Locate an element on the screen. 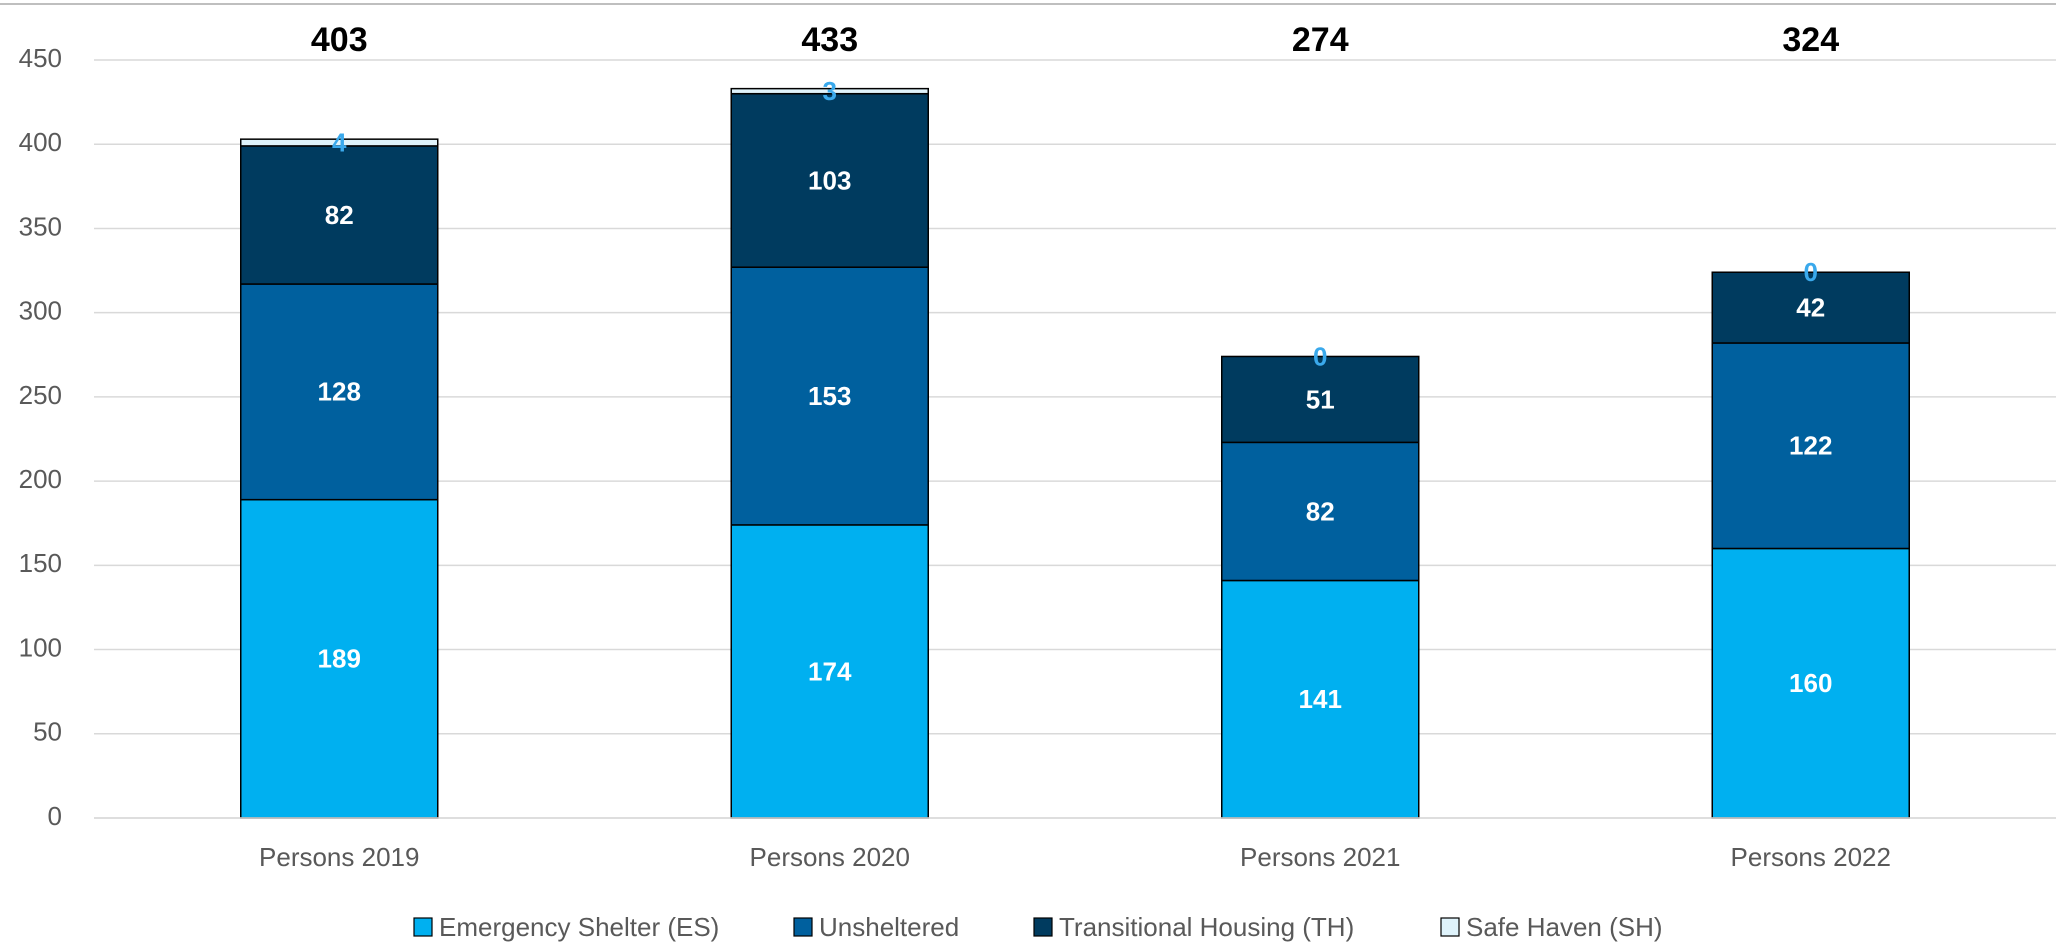 This screenshot has width=2056, height=944. data-label: 42 is located at coordinates (1810, 307).